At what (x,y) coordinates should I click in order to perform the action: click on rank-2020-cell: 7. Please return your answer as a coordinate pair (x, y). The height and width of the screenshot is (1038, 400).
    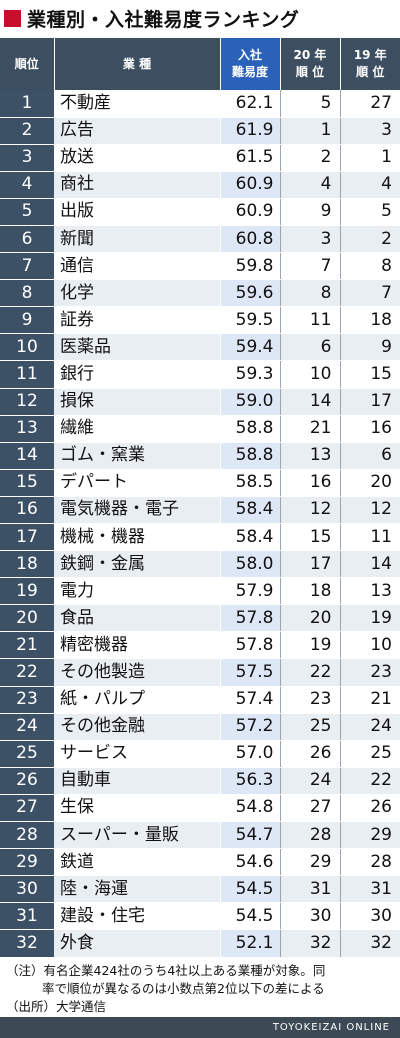
    Looking at the image, I should click on (309, 266).